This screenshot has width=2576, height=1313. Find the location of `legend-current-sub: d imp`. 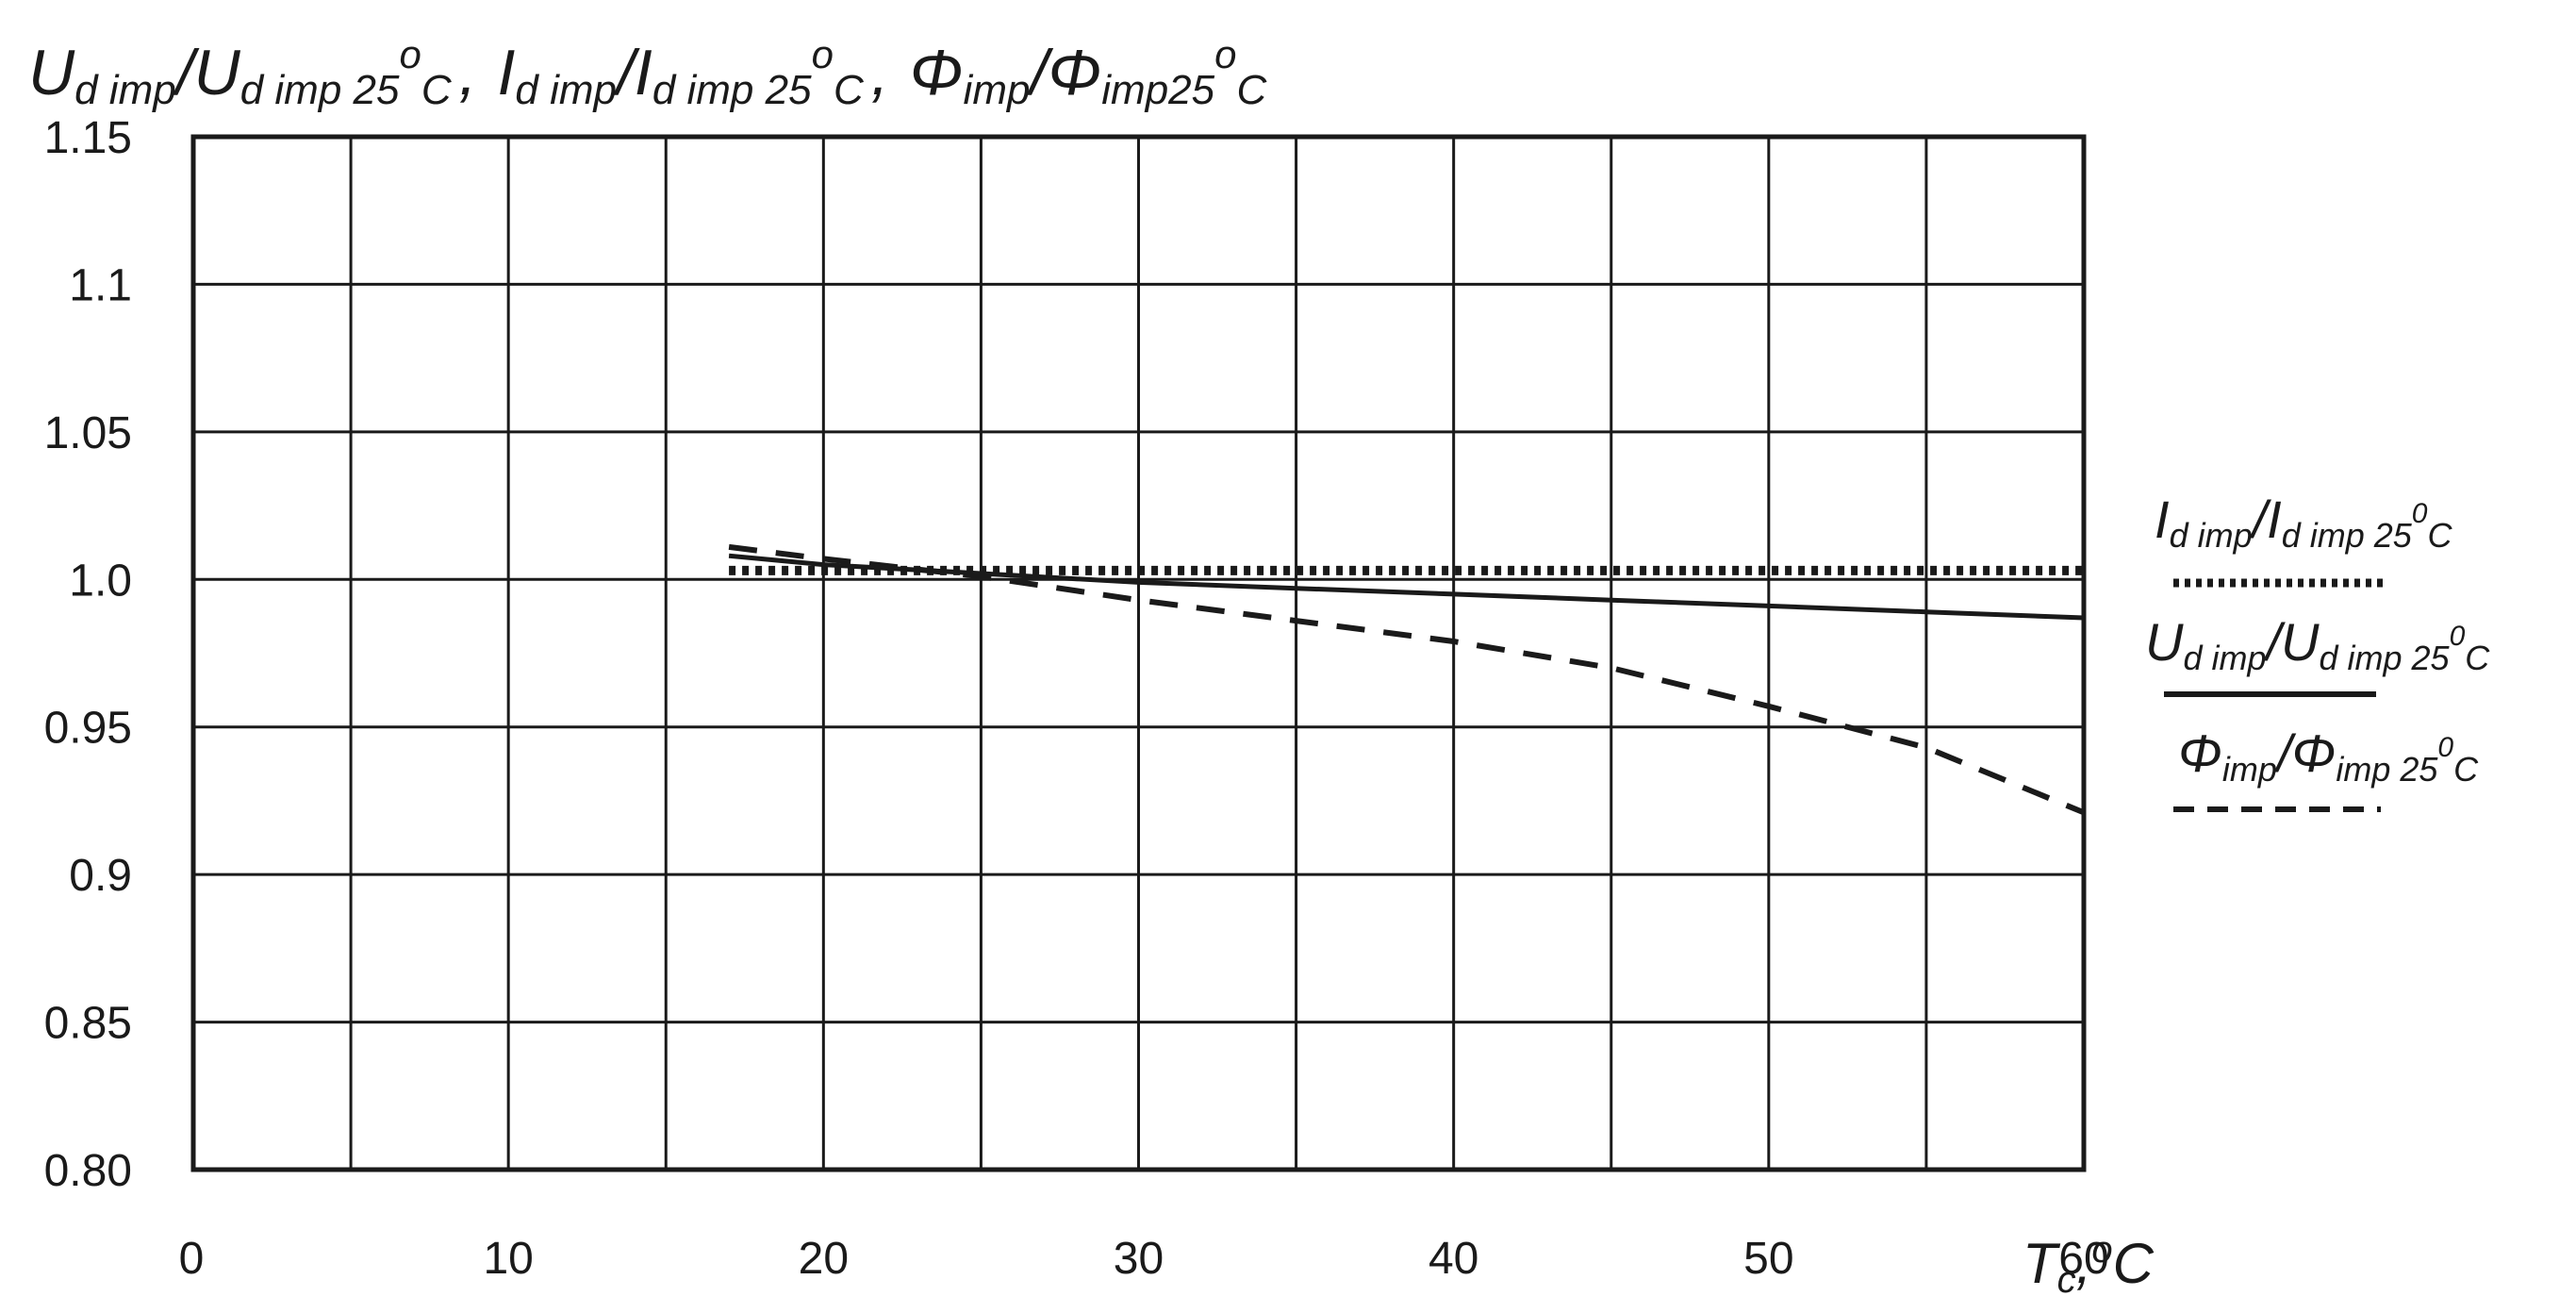

legend-current-sub: d imp is located at coordinates (2211, 535).